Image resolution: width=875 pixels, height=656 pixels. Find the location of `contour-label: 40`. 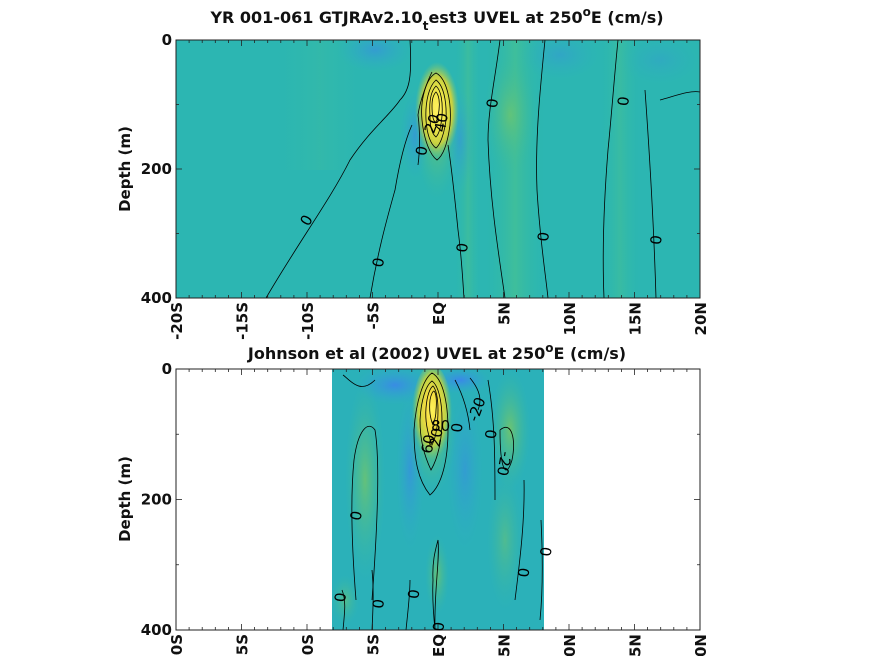

contour-label: 40 is located at coordinates (441, 123).